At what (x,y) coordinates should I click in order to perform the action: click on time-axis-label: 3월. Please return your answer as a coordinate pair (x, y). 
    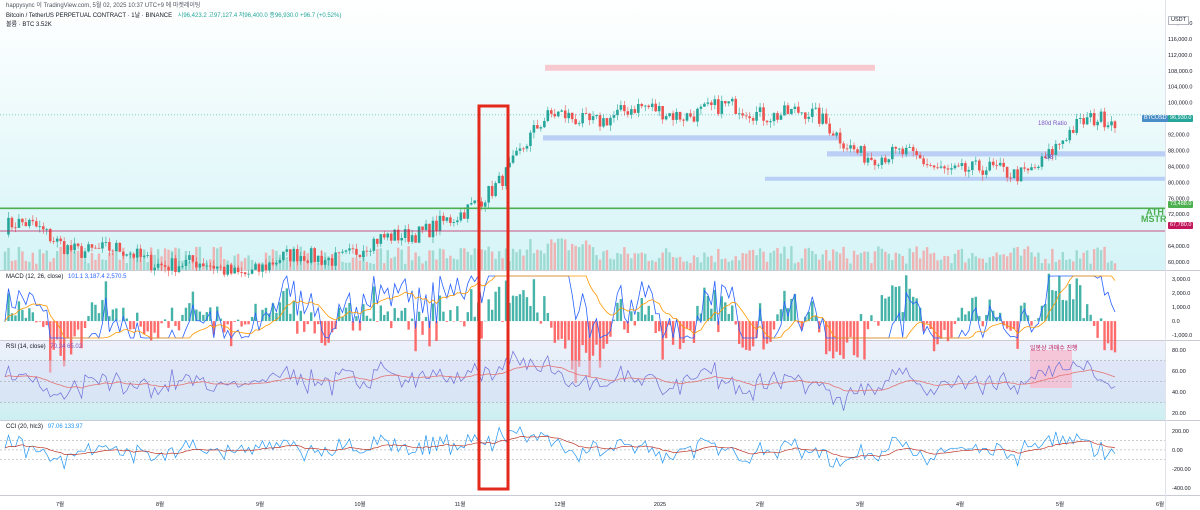
    Looking at the image, I should click on (860, 504).